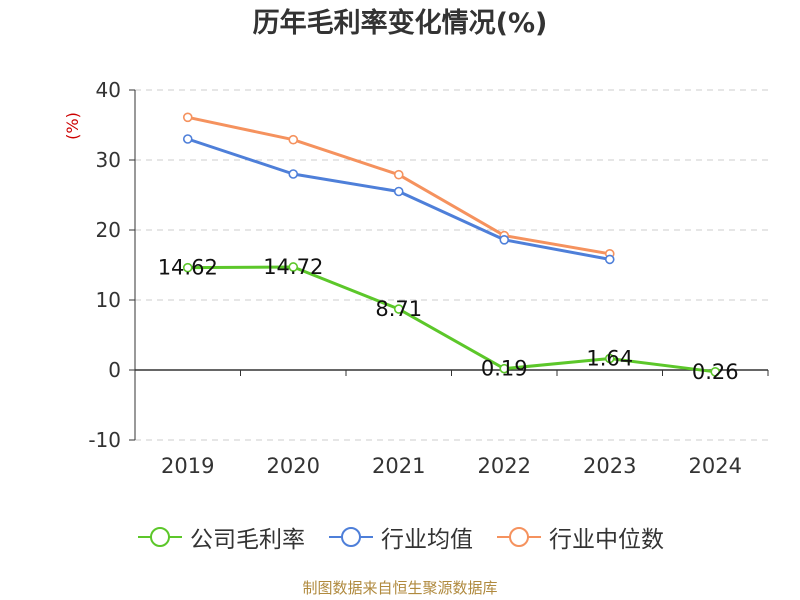 The height and width of the screenshot is (600, 800). I want to click on x-tick-label: 2020, so click(293, 466).